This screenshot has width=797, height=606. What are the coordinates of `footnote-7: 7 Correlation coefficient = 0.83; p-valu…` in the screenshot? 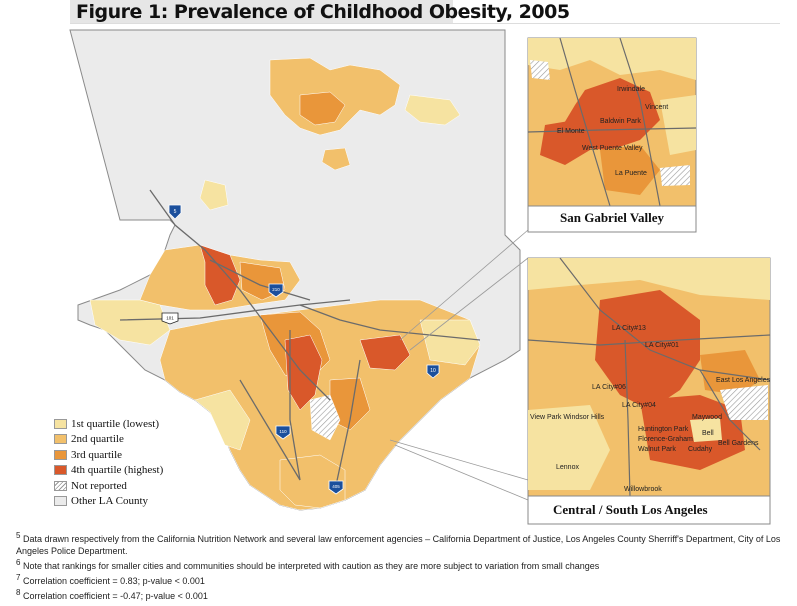 It's located at (403, 579).